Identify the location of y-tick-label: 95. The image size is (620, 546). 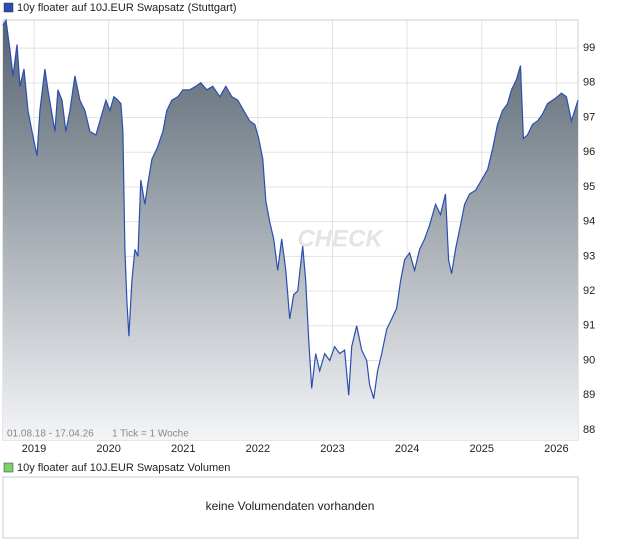
(589, 187).